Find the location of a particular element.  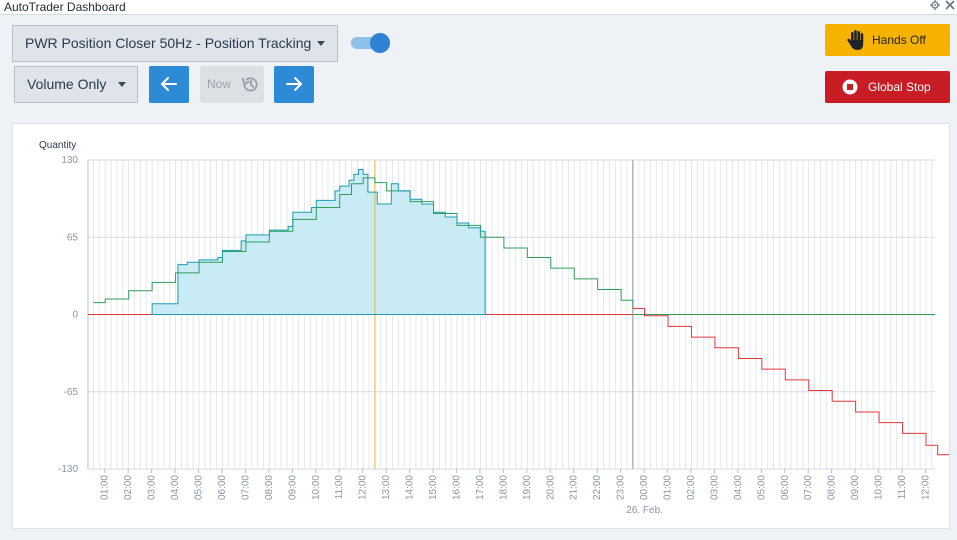

y-tick-label: -65 is located at coordinates (71, 392).